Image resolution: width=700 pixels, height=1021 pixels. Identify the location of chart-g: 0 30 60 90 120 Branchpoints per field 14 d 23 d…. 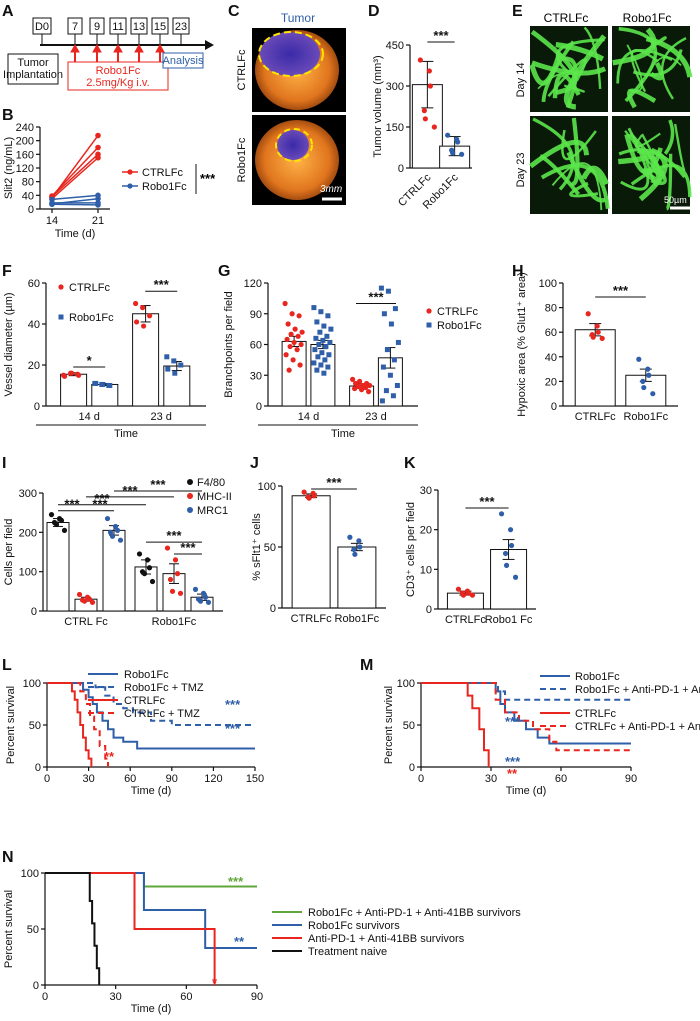
(352, 359).